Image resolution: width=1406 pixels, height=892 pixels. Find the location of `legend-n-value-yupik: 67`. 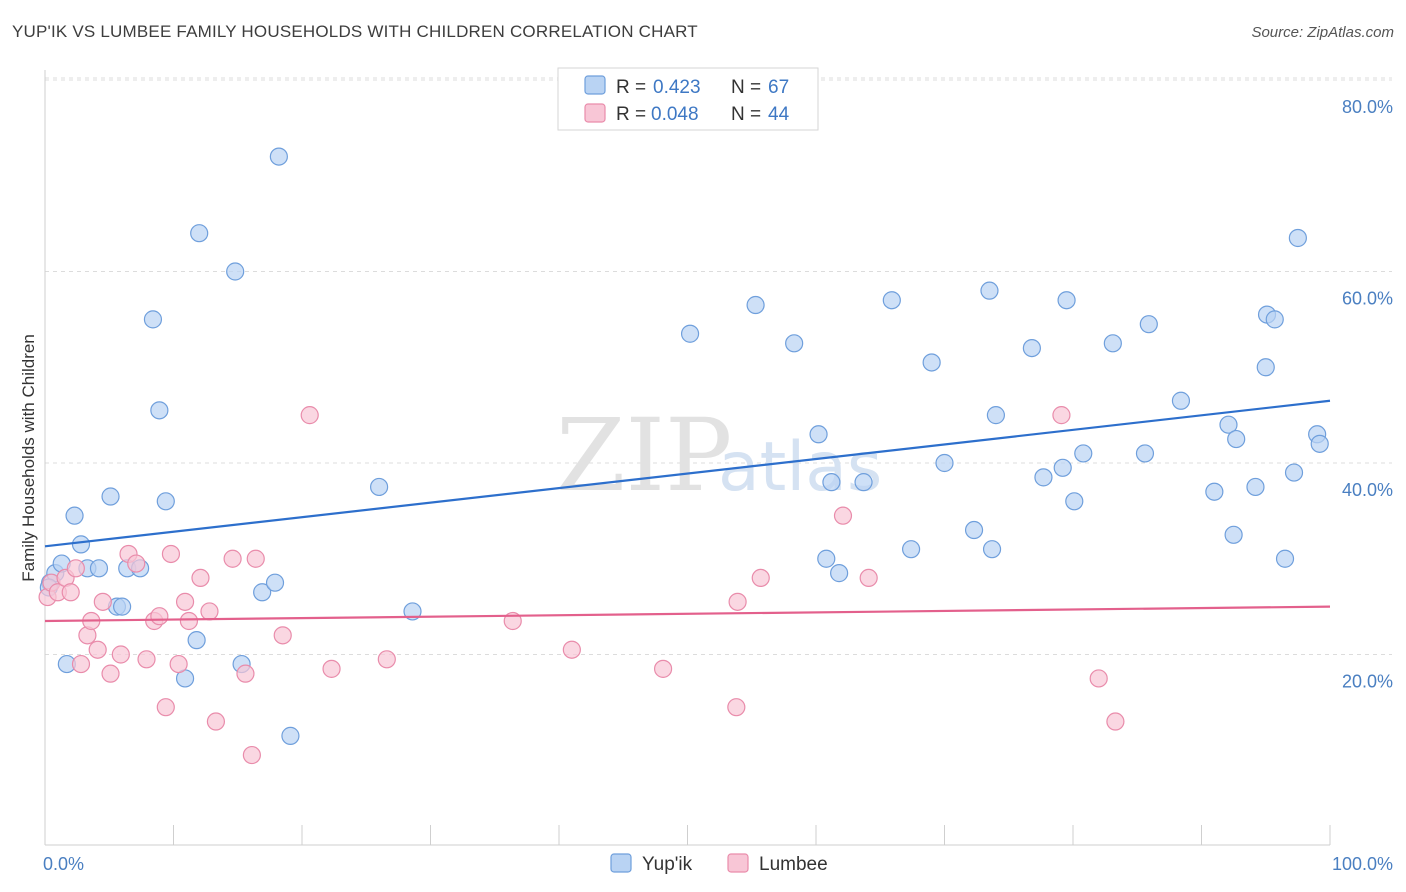

legend-n-value-yupik: 67 is located at coordinates (778, 87).